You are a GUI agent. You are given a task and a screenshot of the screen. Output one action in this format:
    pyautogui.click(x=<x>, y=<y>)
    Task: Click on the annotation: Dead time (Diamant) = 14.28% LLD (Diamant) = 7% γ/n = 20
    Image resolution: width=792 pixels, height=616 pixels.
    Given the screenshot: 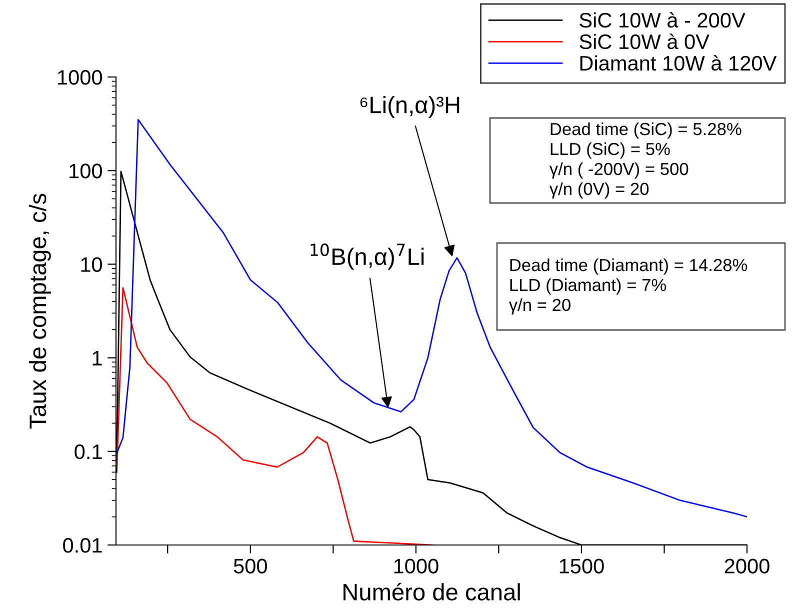 What is the action you would take?
    pyautogui.click(x=628, y=286)
    